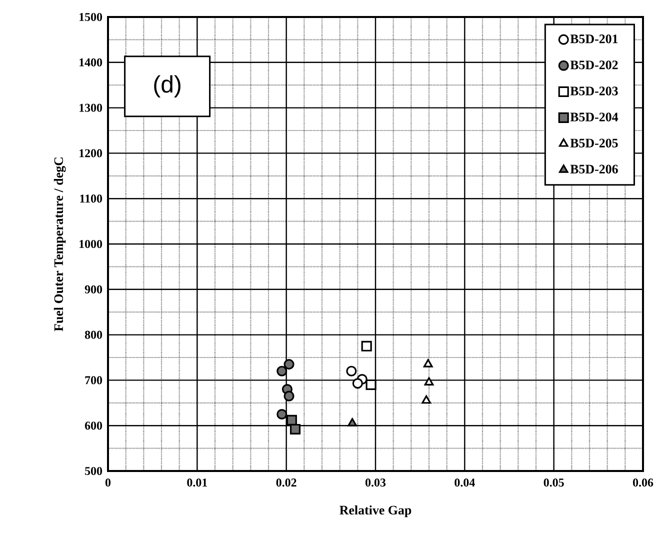  What do you see at coordinates (108, 482) in the screenshot?
I see `x-tick-label: 0` at bounding box center [108, 482].